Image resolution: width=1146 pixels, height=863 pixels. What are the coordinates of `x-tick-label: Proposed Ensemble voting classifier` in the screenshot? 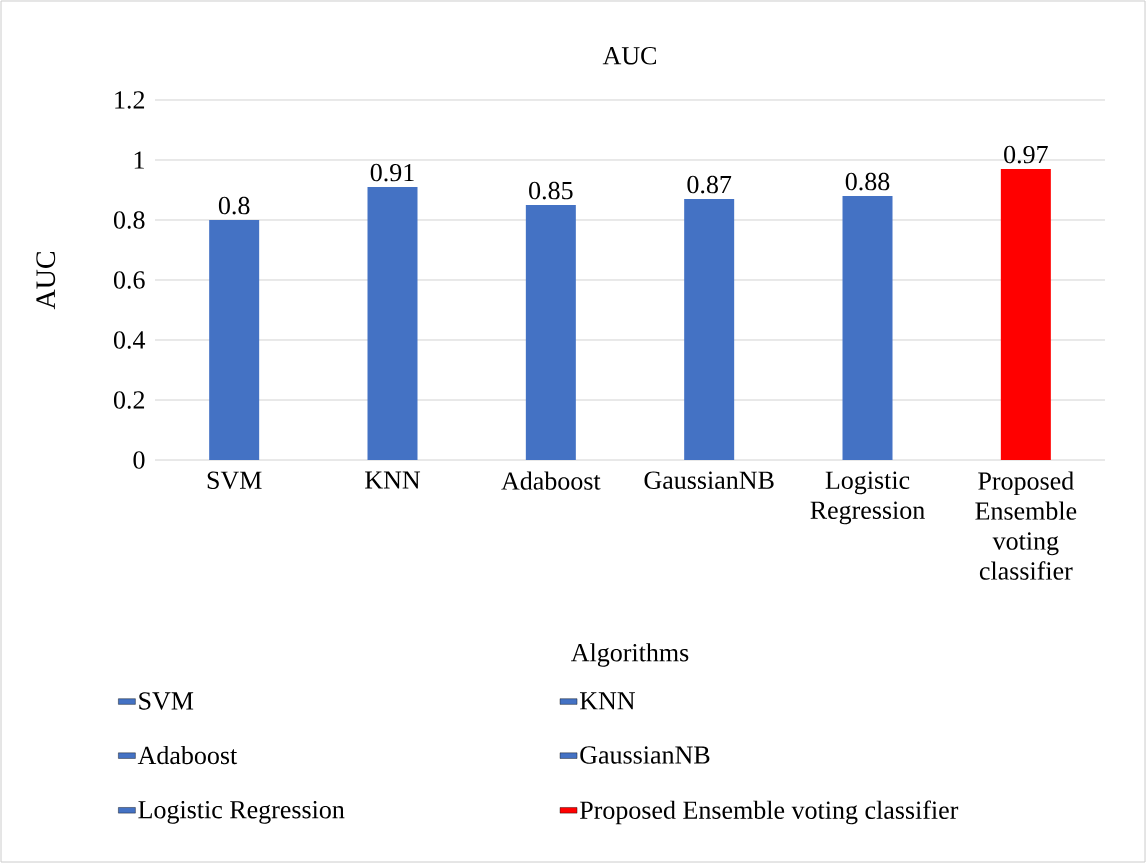 It's located at (1026, 525).